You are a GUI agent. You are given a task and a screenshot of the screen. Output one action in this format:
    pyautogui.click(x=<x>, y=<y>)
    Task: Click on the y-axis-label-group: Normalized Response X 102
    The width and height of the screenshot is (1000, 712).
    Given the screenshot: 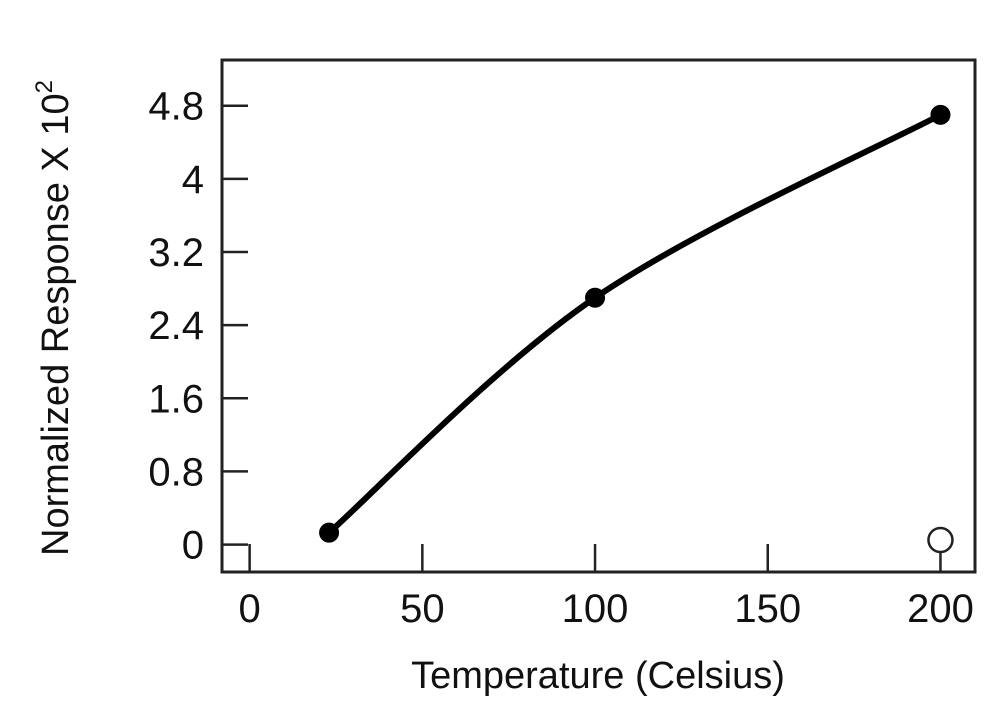 What is the action you would take?
    pyautogui.click(x=54, y=318)
    